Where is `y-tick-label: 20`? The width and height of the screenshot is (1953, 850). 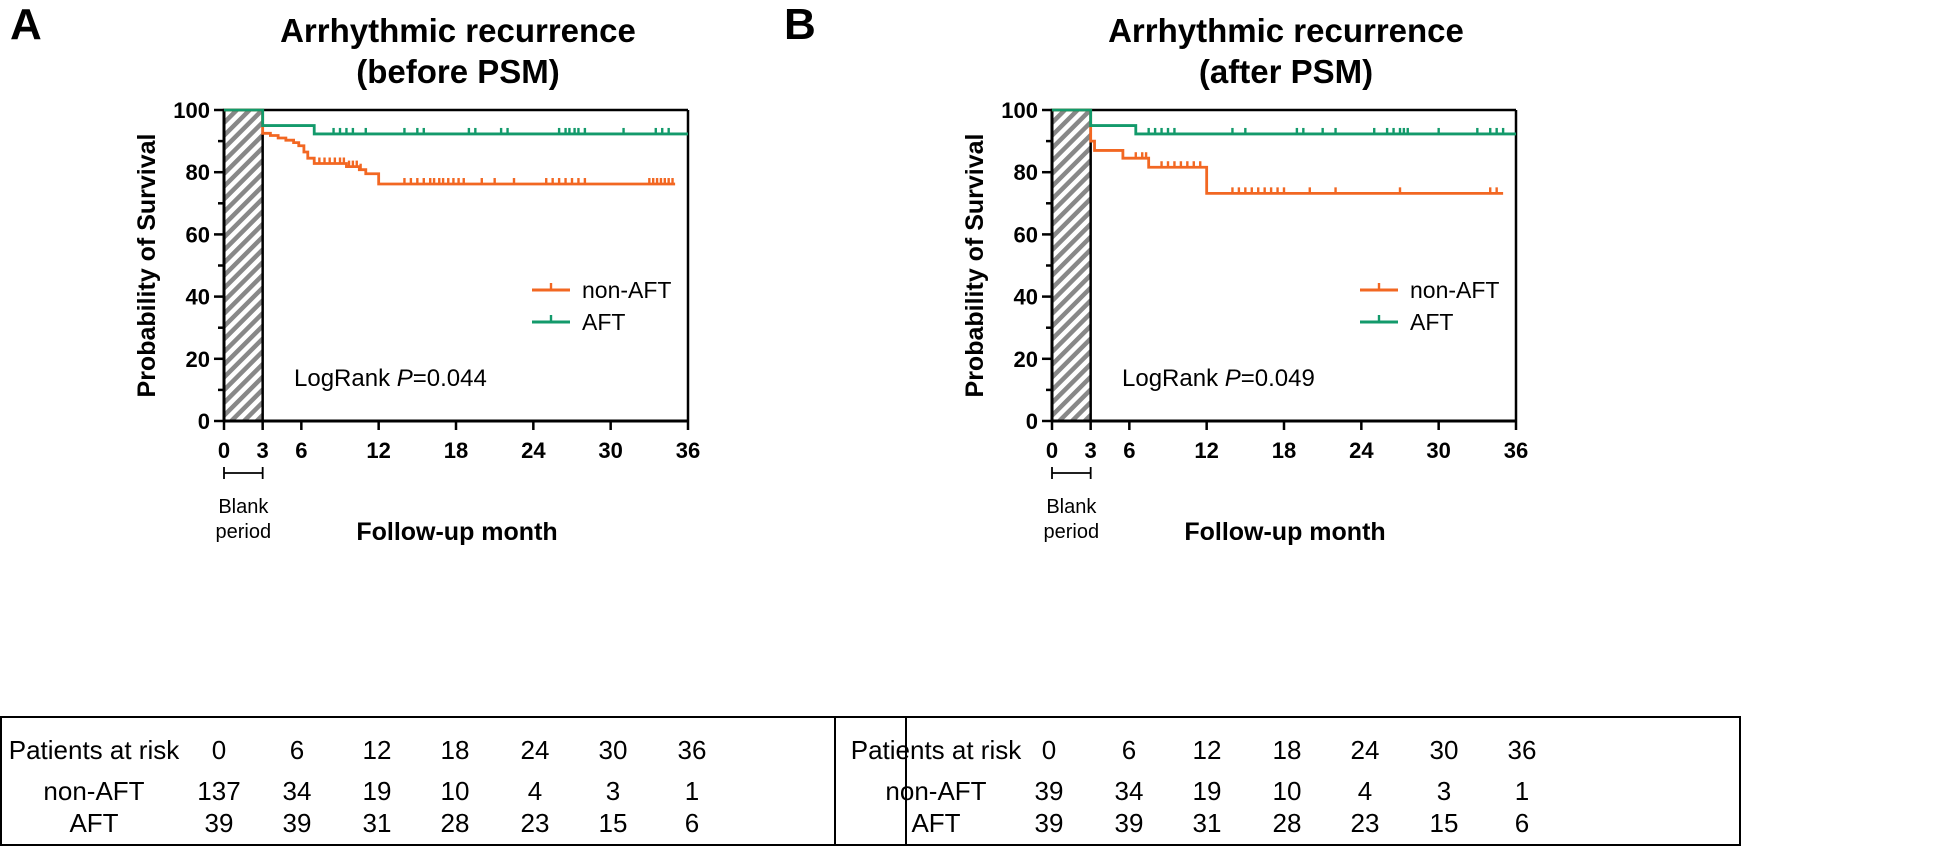 y-tick-label: 20 is located at coordinates (1026, 359).